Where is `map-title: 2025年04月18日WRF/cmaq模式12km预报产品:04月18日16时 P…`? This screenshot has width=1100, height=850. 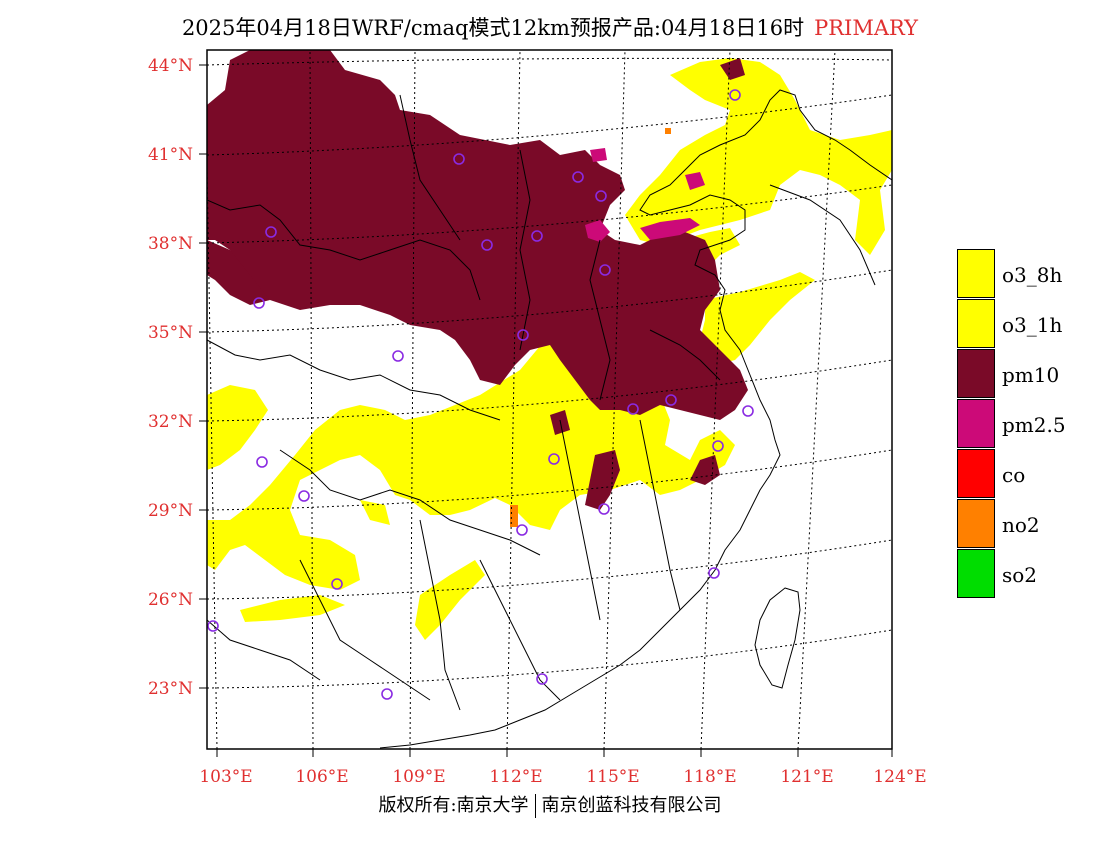 map-title: 2025年04月18日WRF/cmaq模式12km预报产品:04月18日16时 P… is located at coordinates (550, 27).